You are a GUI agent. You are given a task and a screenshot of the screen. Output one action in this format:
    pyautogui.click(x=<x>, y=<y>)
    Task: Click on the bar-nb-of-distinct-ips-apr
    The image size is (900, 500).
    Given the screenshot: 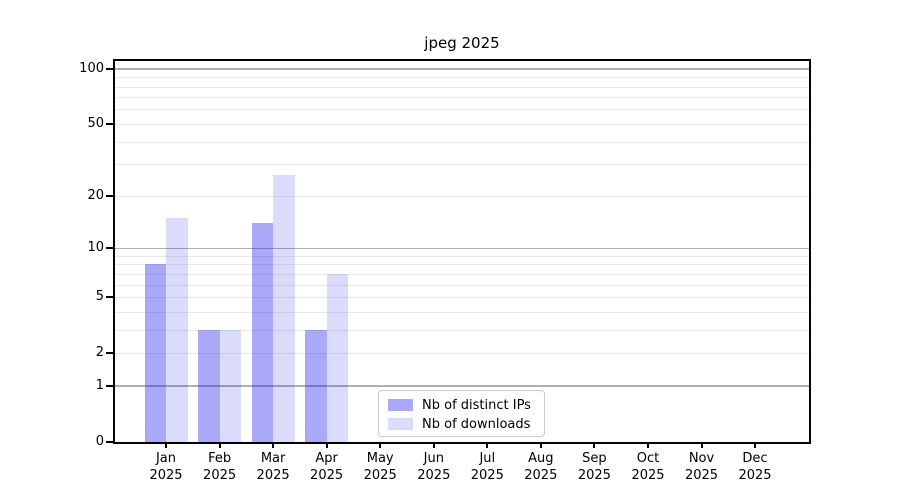 What is the action you would take?
    pyautogui.click(x=316, y=385)
    